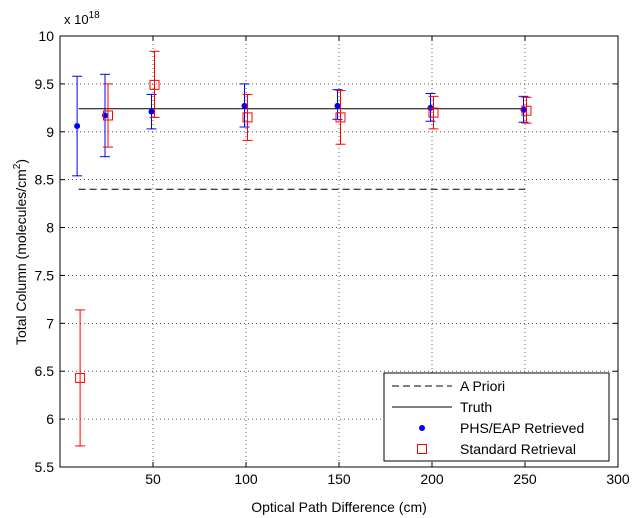  What do you see at coordinates (76, 19) in the screenshot?
I see `y-axis-multiplier-base: x 10` at bounding box center [76, 19].